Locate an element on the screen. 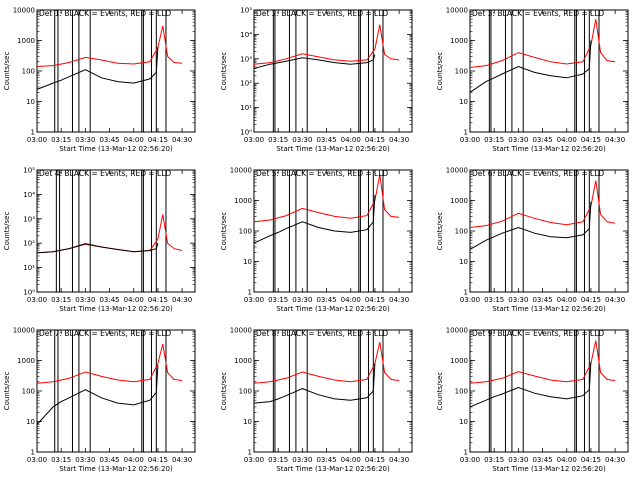  y-tick-label: 10⁴ is located at coordinates (246, 35).